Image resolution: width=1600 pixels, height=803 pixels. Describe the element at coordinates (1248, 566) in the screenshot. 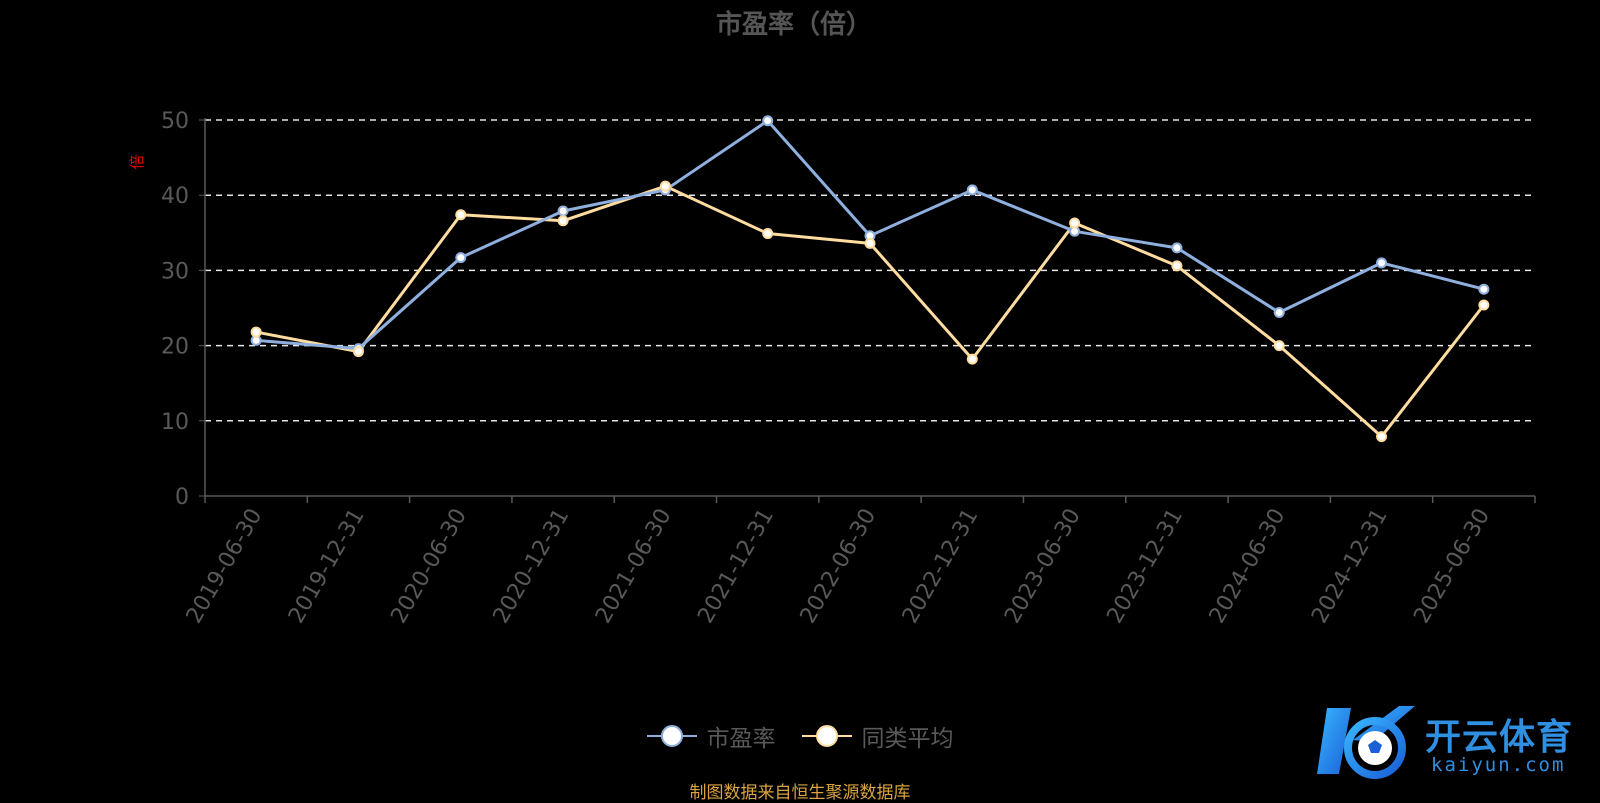

I see `x-tick-label: 2024-06-30` at that location.